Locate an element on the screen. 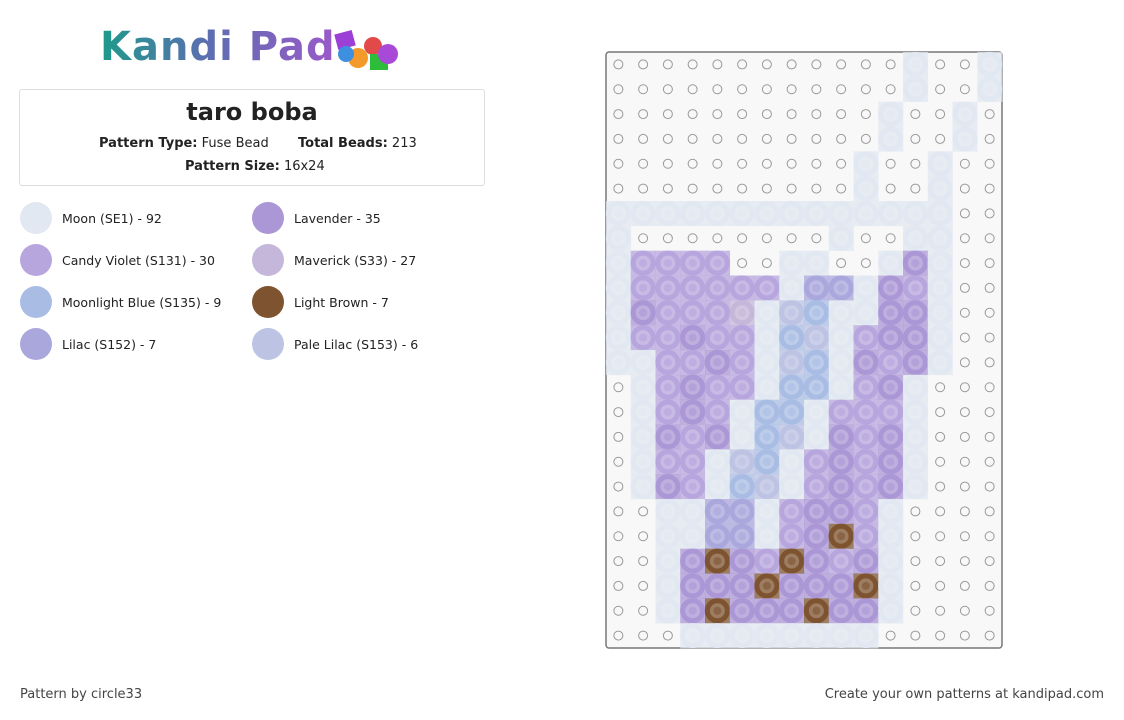  logo: Kandi Pad is located at coordinates (218, 47).